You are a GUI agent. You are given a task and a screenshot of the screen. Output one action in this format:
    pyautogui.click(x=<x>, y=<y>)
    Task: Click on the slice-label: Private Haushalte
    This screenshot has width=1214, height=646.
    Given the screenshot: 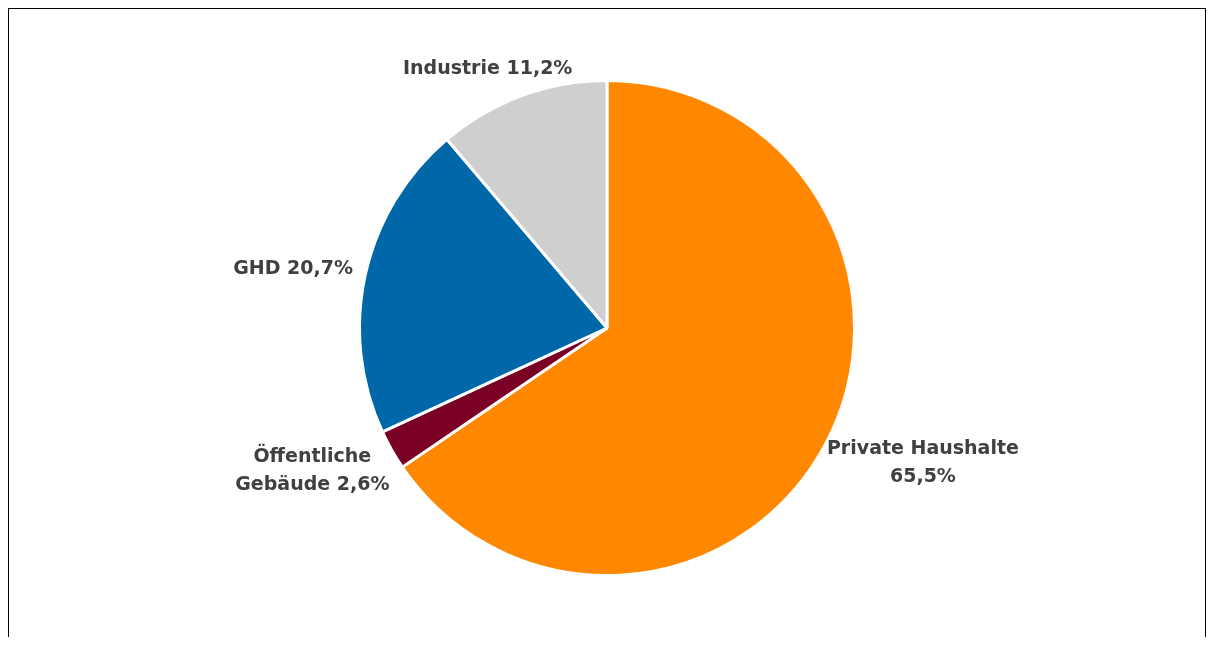 What is the action you would take?
    pyautogui.click(x=922, y=447)
    